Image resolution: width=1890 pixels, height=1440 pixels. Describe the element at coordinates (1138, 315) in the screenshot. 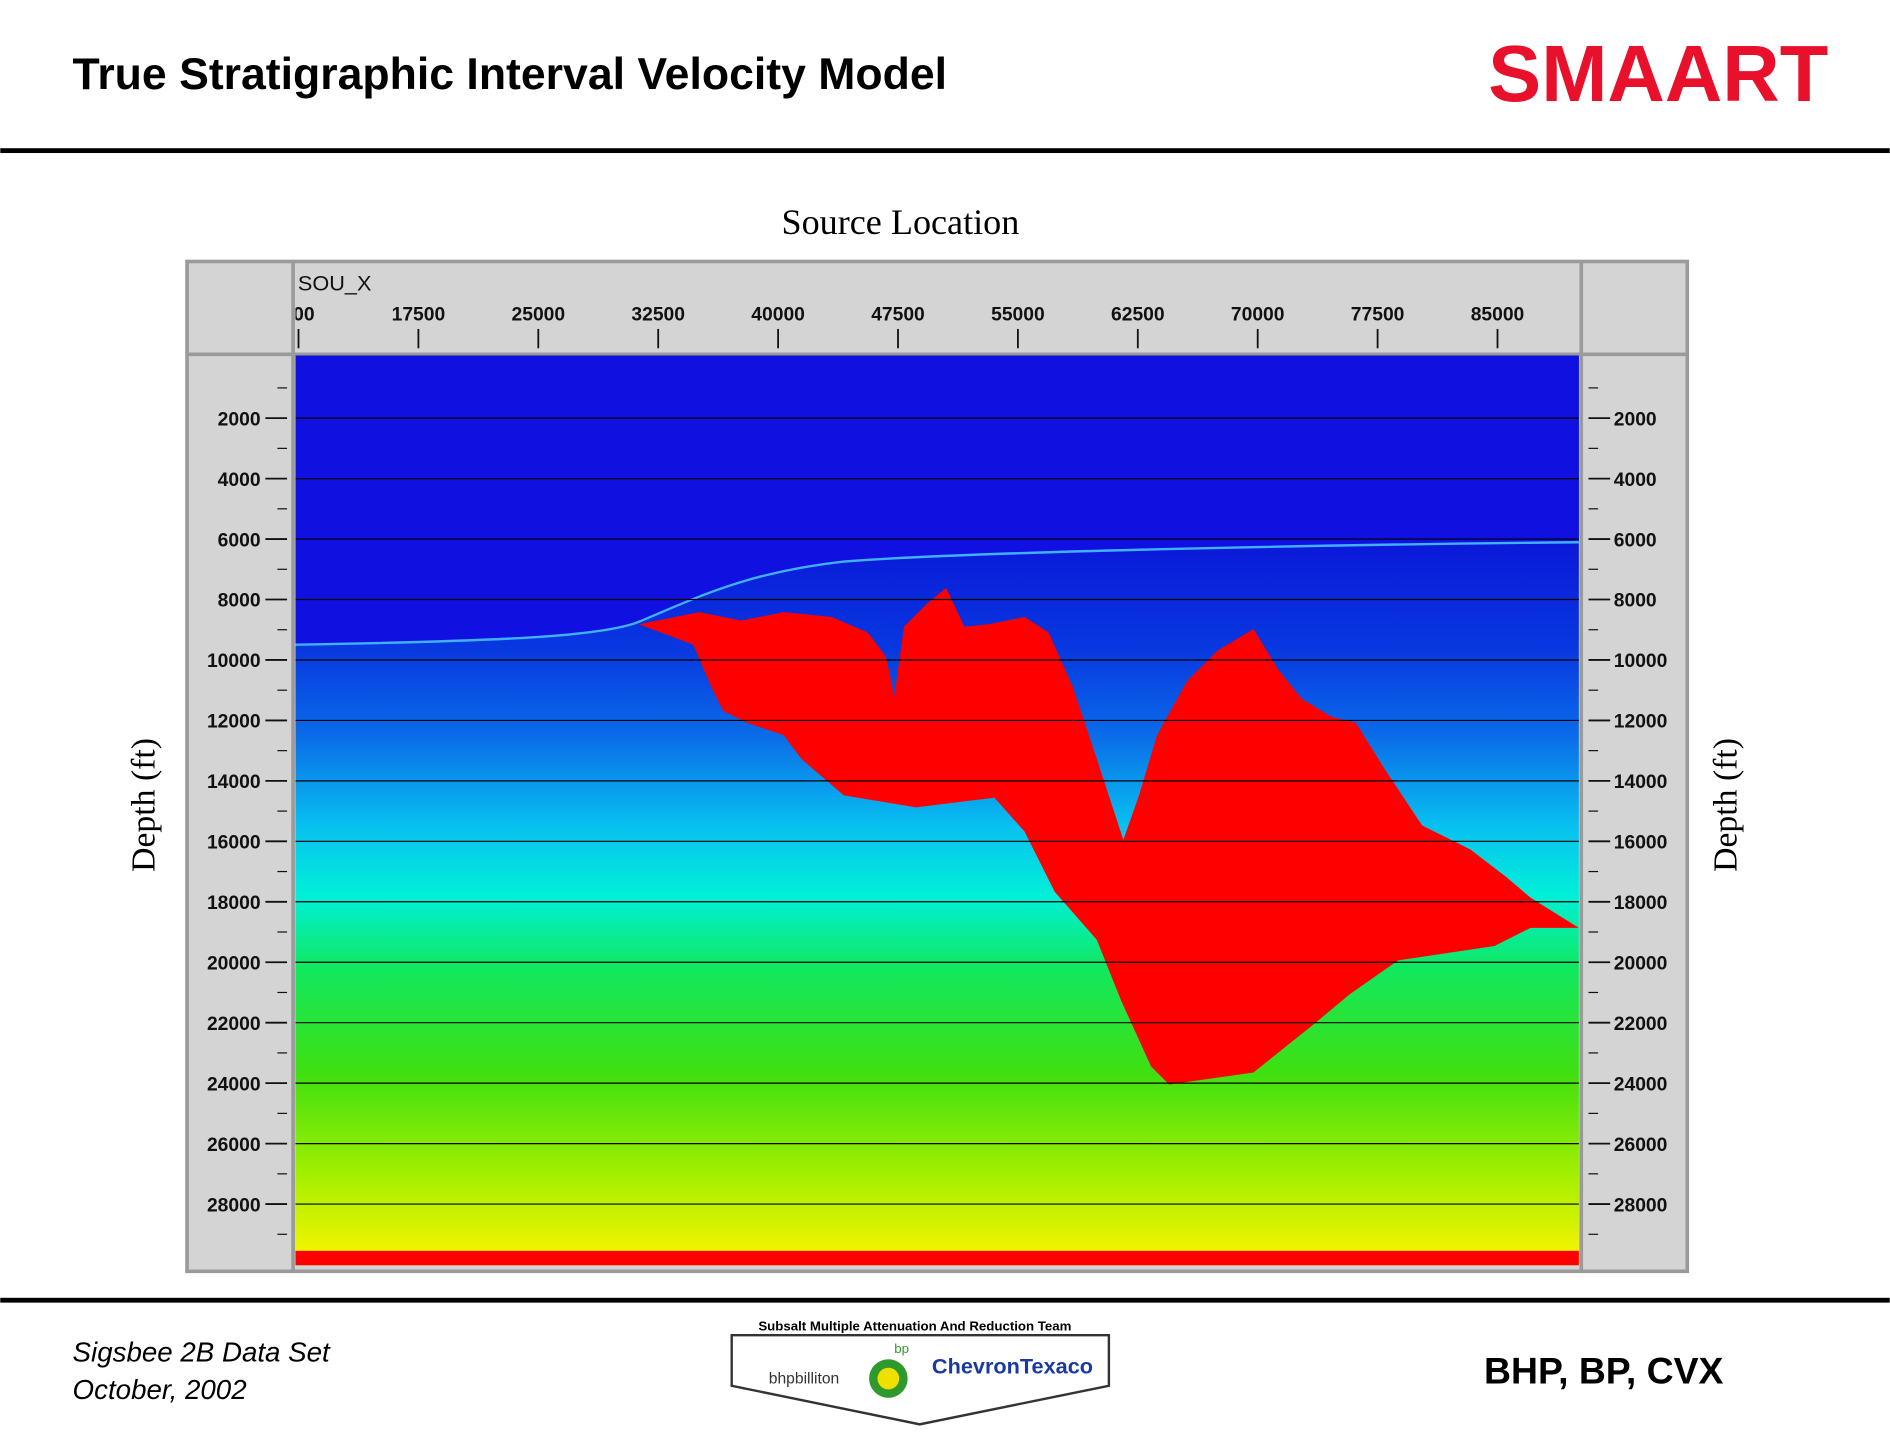

I see `x-tick-label: 62500` at that location.